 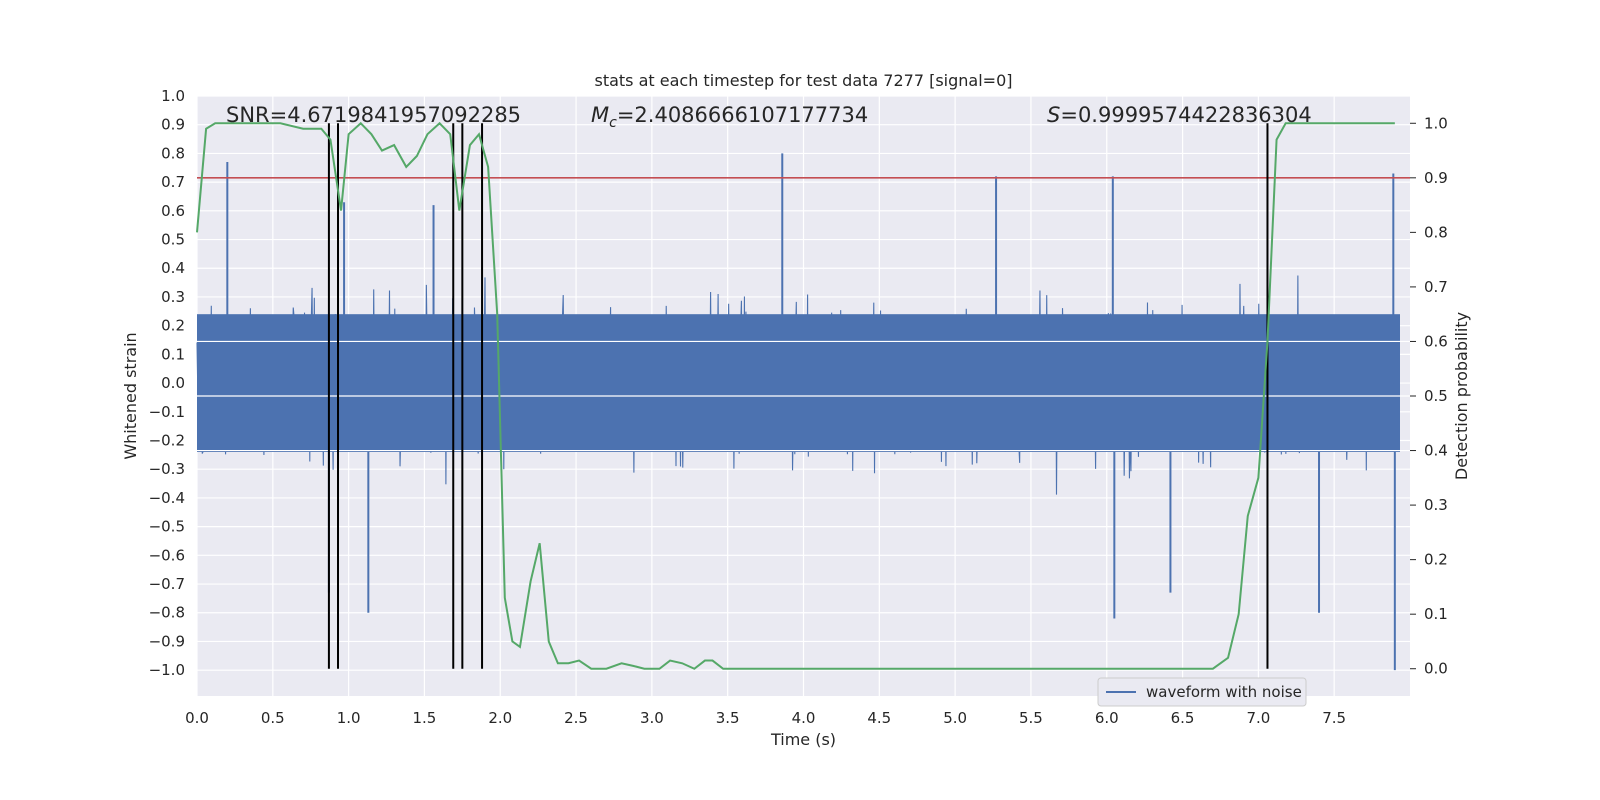 I want to click on y-left-tick-label: −1.0, so click(x=167, y=670).